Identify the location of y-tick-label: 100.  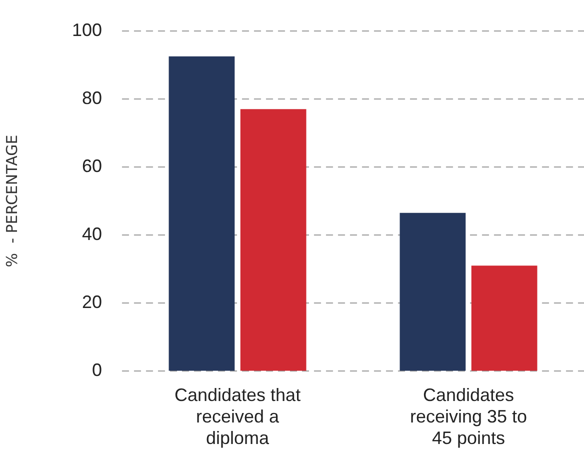
(87, 30).